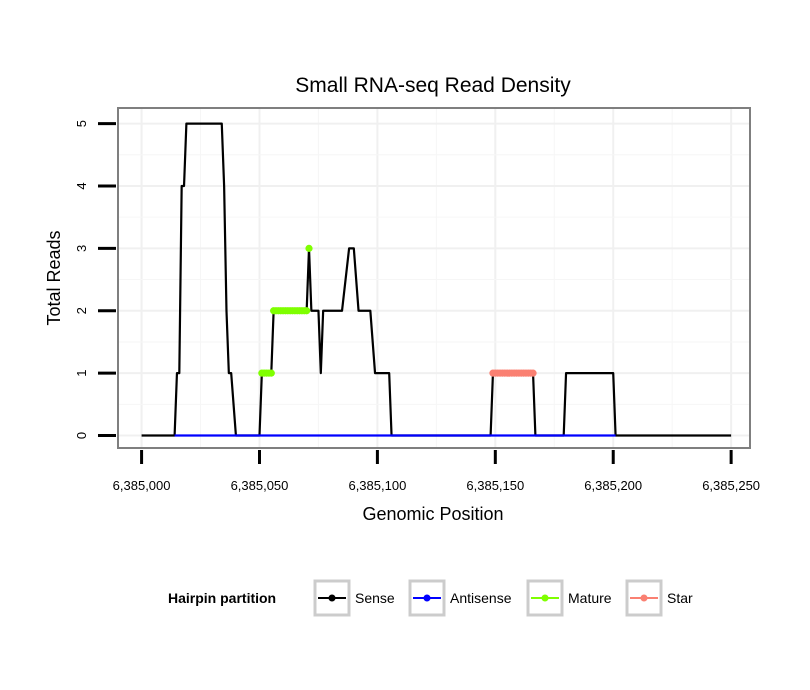  I want to click on x-tick-label: 6,385,150, so click(495, 485).